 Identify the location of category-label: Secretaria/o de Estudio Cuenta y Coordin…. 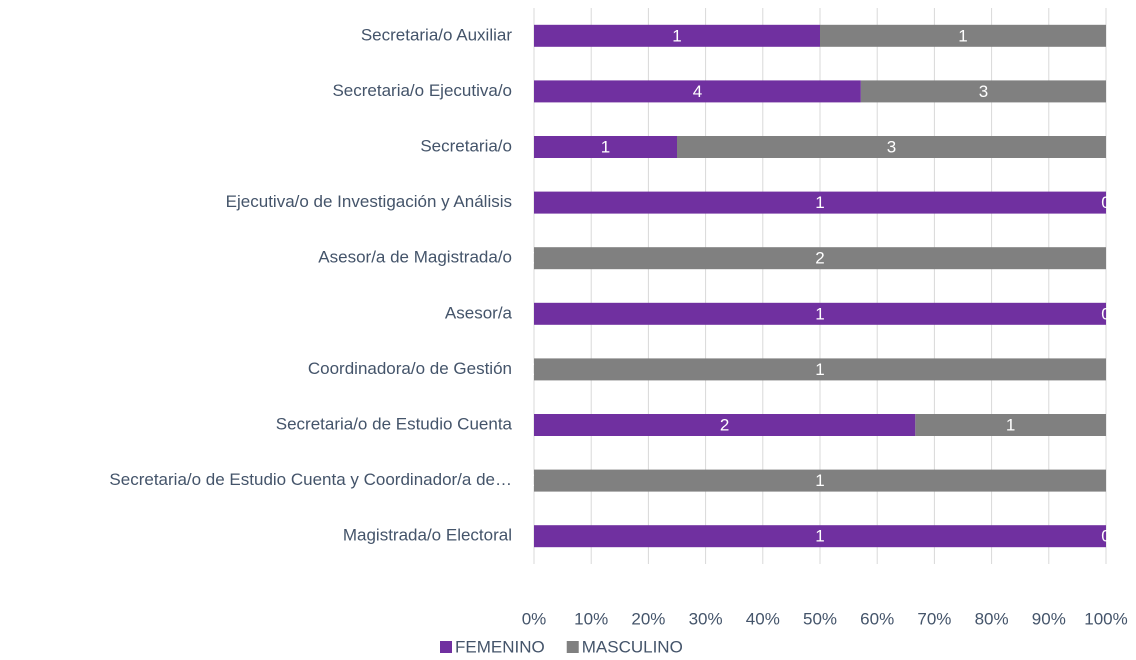
(310, 479).